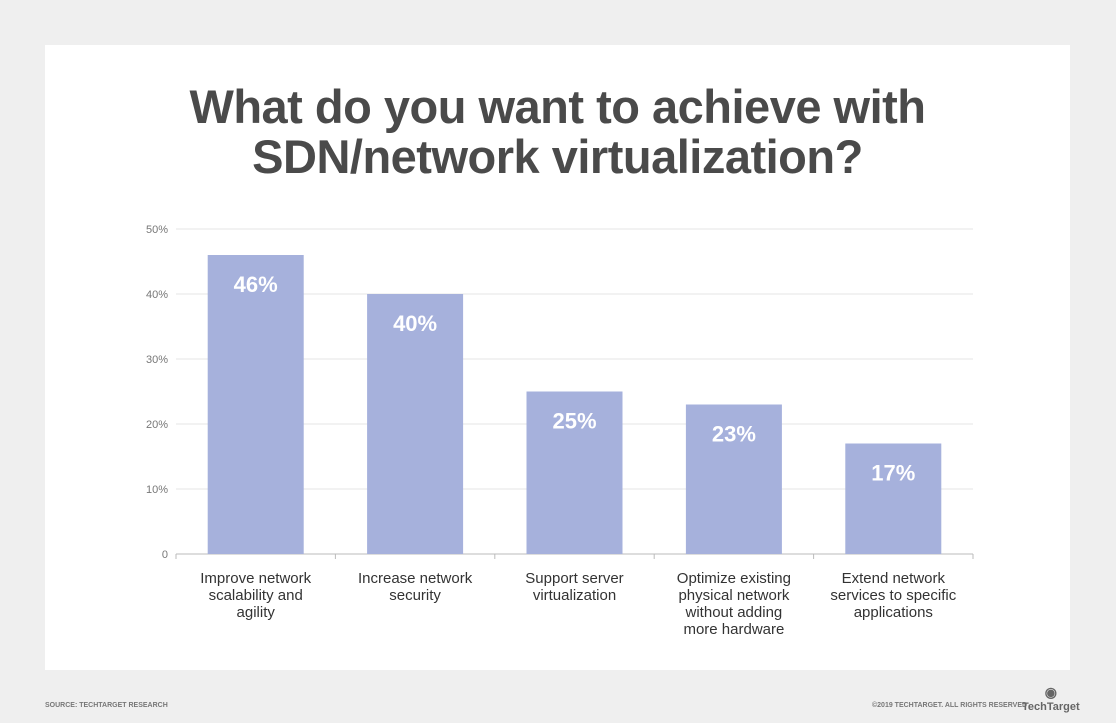 The width and height of the screenshot is (1116, 723). I want to click on x-category-label: physical network, so click(733, 595).